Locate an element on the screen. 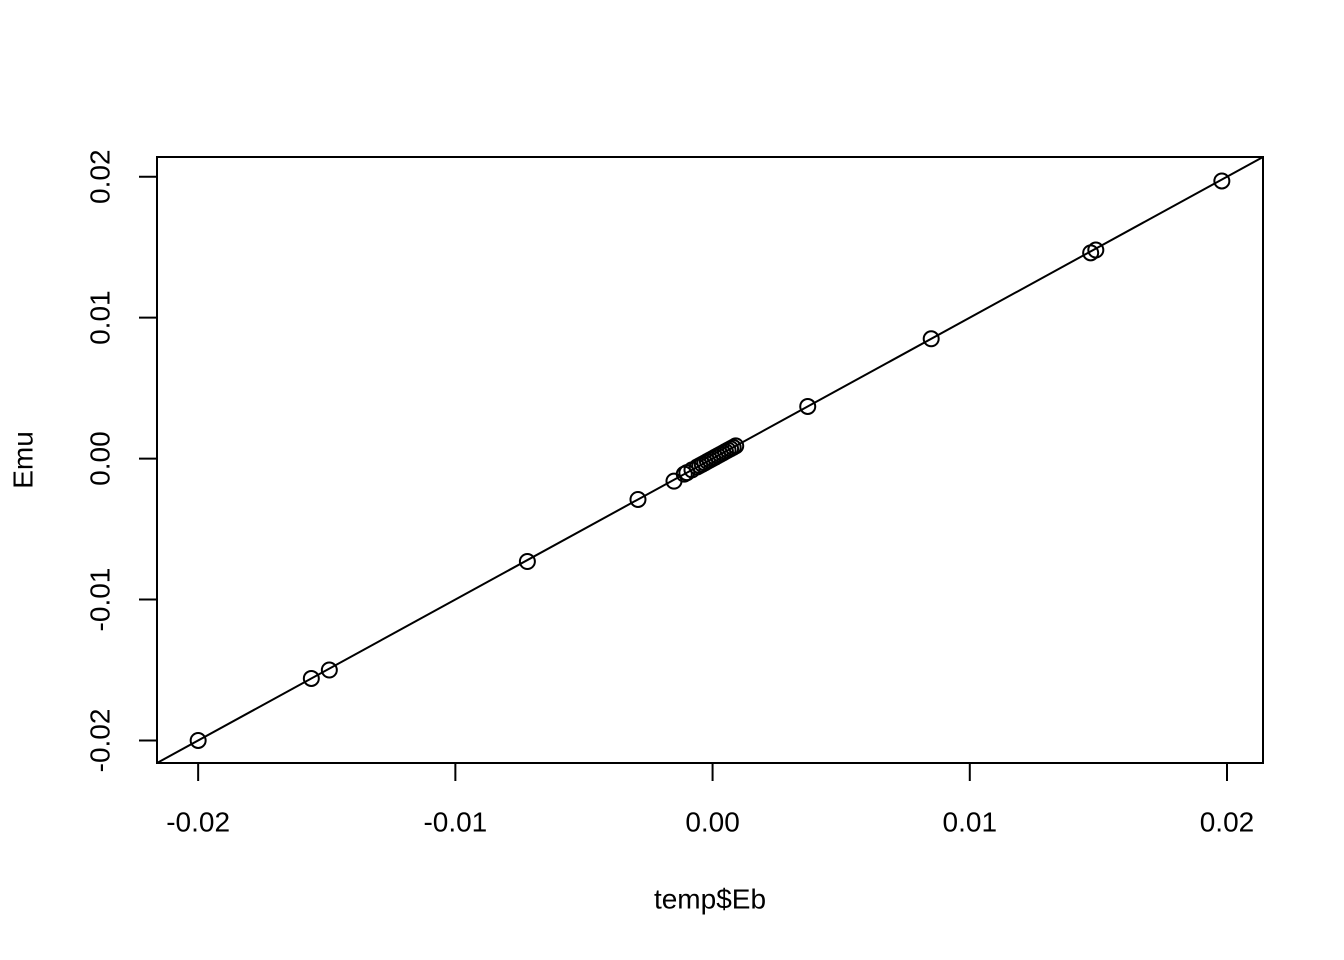 This screenshot has height=960, width=1344. y-tick-label: 0.01 is located at coordinates (99, 317).